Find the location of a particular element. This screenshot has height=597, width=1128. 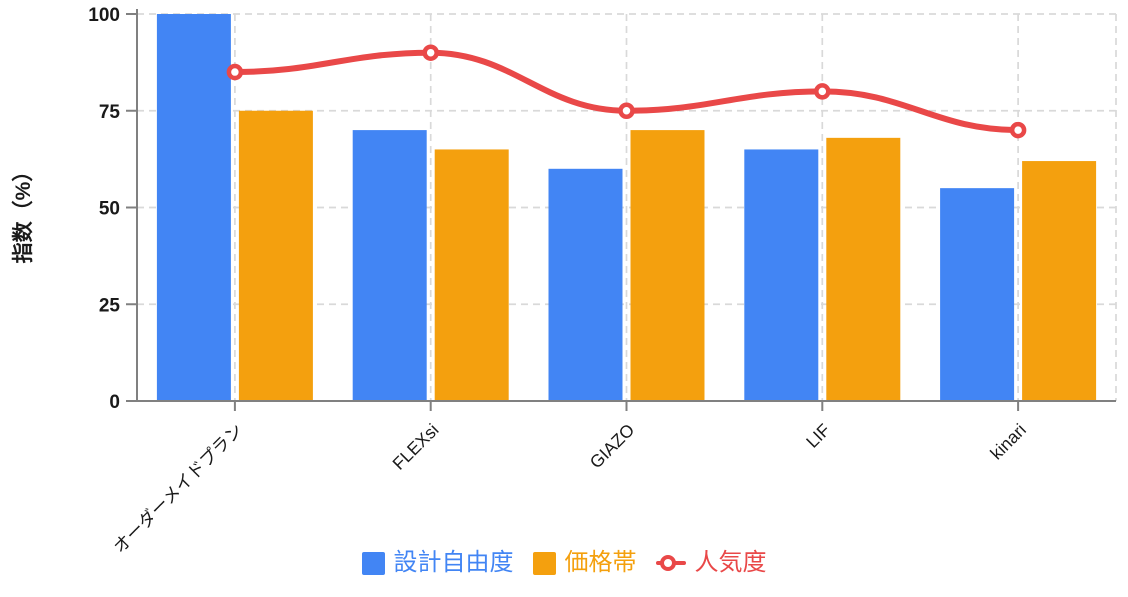

x-tick-label-2: GIAZO is located at coordinates (612, 446).